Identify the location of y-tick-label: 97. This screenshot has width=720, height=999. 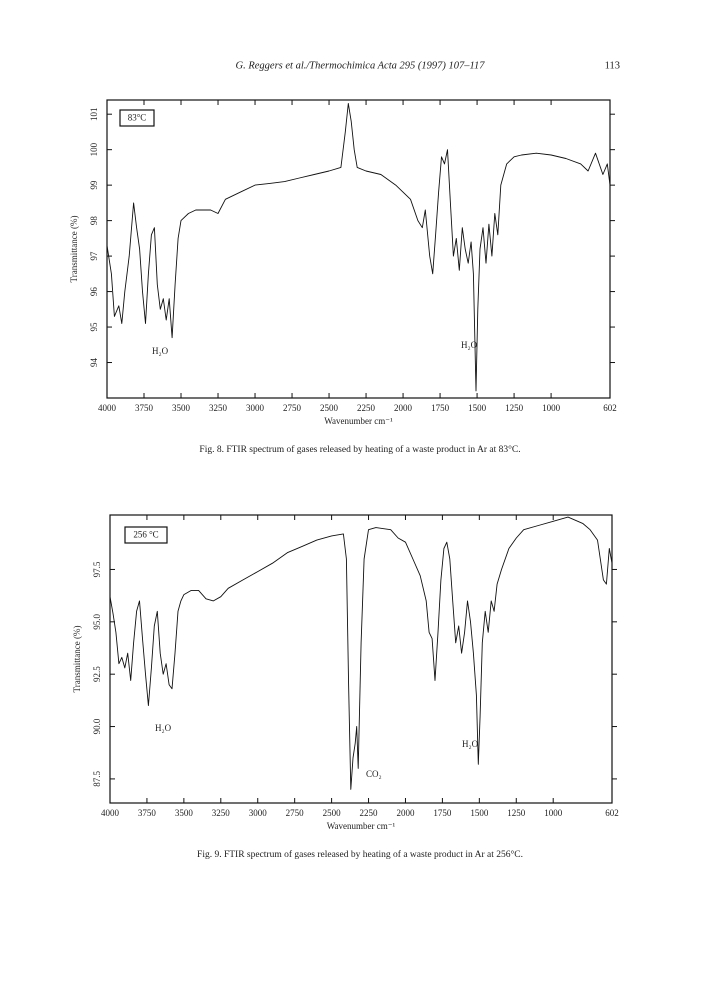
(94, 256).